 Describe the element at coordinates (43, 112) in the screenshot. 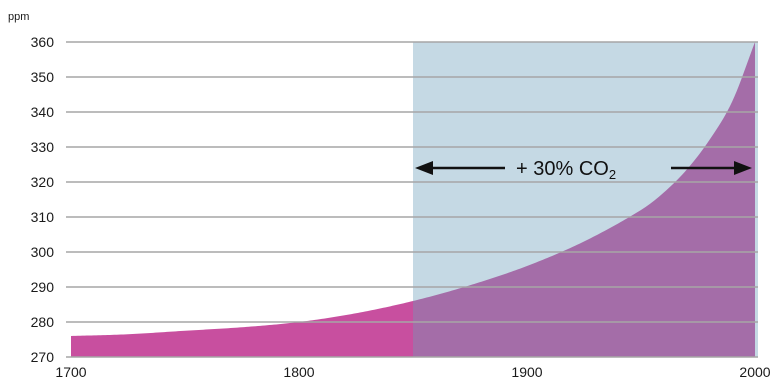

I see `y-tick-label: 340` at that location.